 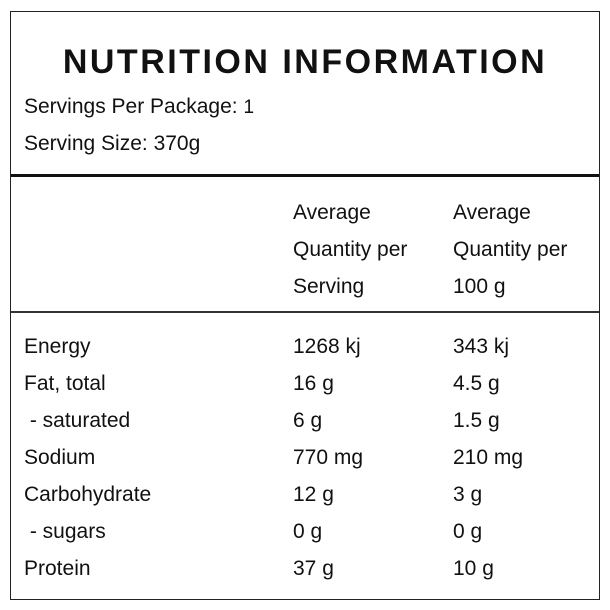 What do you see at coordinates (313, 383) in the screenshot?
I see `per-serving-value: 16 g` at bounding box center [313, 383].